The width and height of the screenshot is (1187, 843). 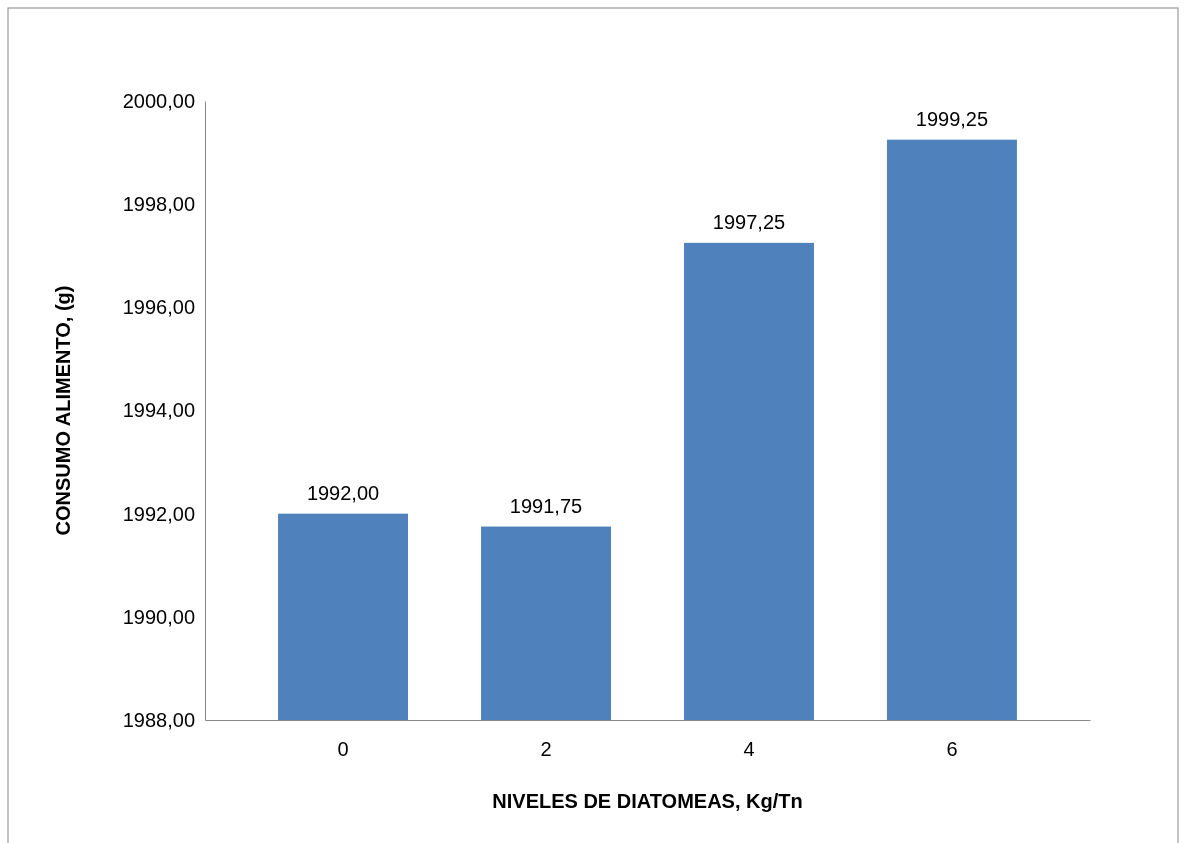 What do you see at coordinates (343, 492) in the screenshot?
I see `data-label: 1992,00` at bounding box center [343, 492].